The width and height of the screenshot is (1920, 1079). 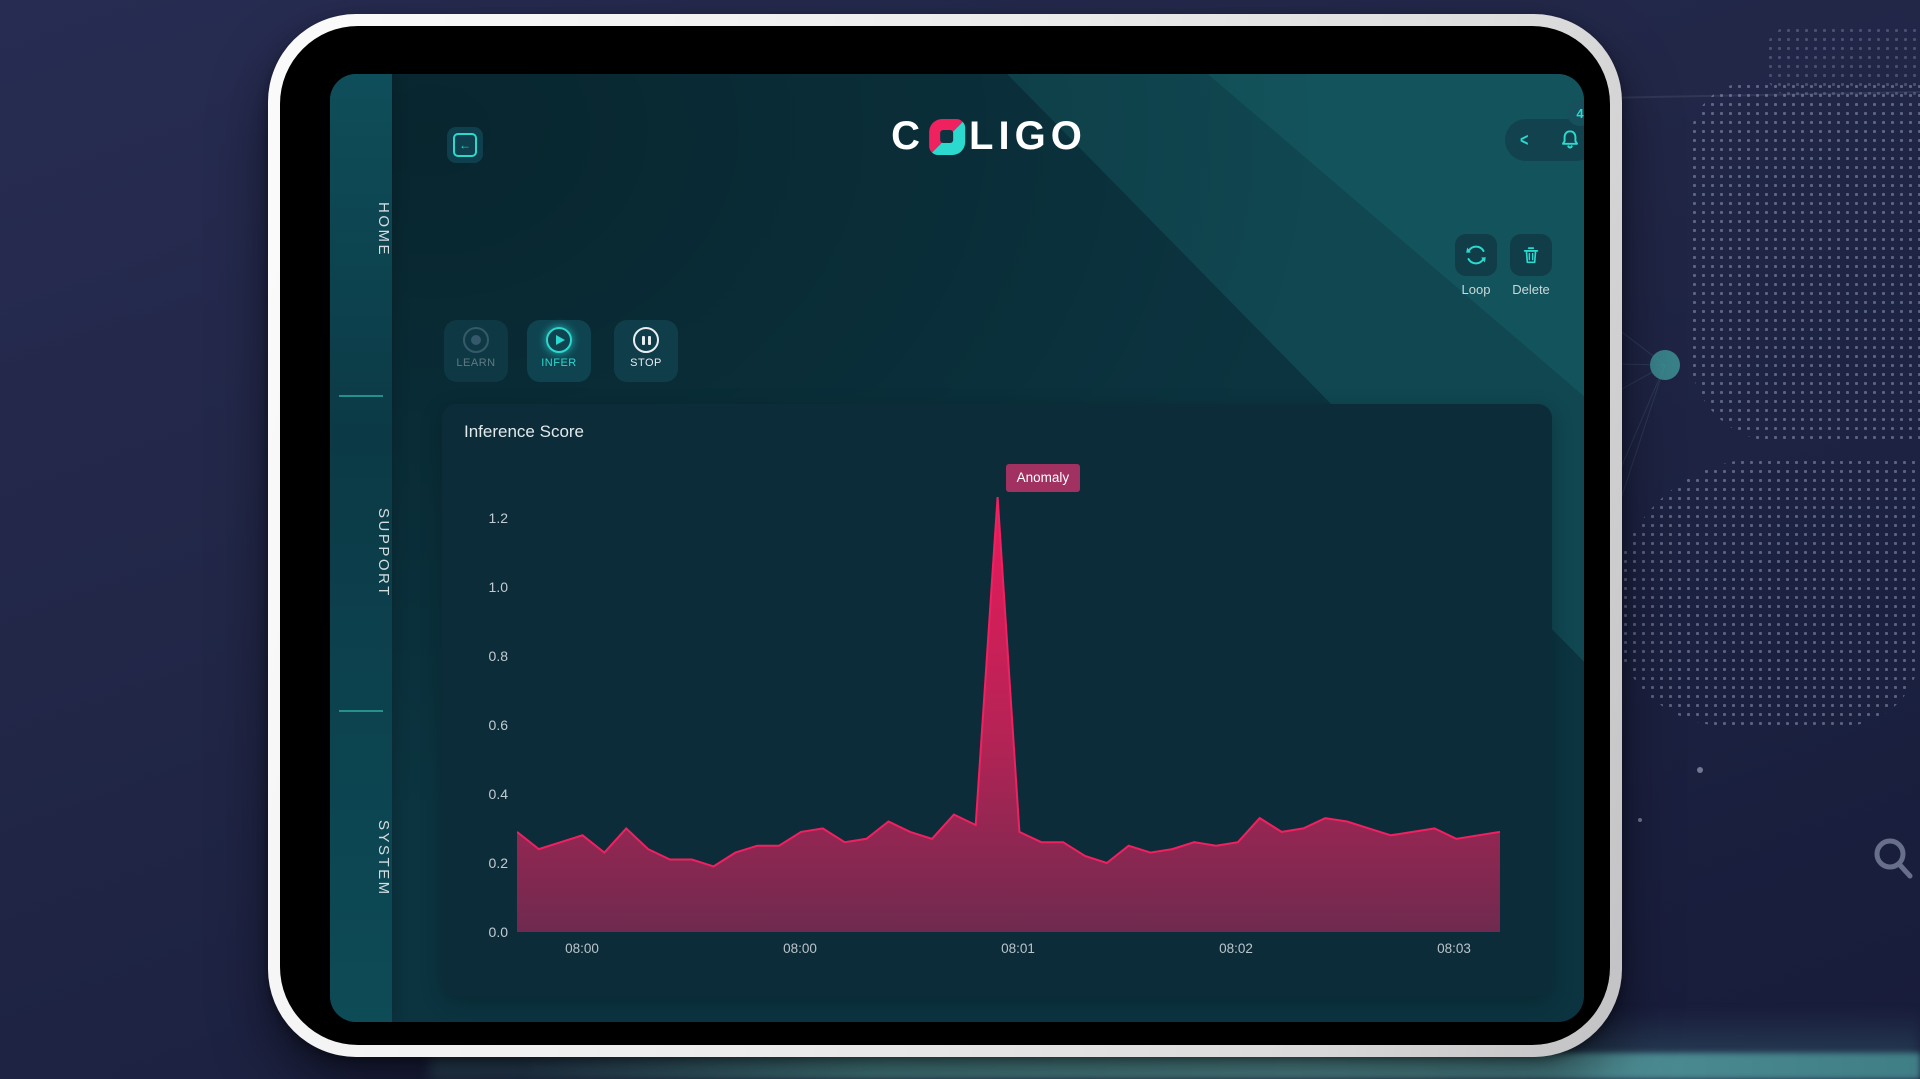 What do you see at coordinates (1476, 289) in the screenshot?
I see `loop-label: Loop` at bounding box center [1476, 289].